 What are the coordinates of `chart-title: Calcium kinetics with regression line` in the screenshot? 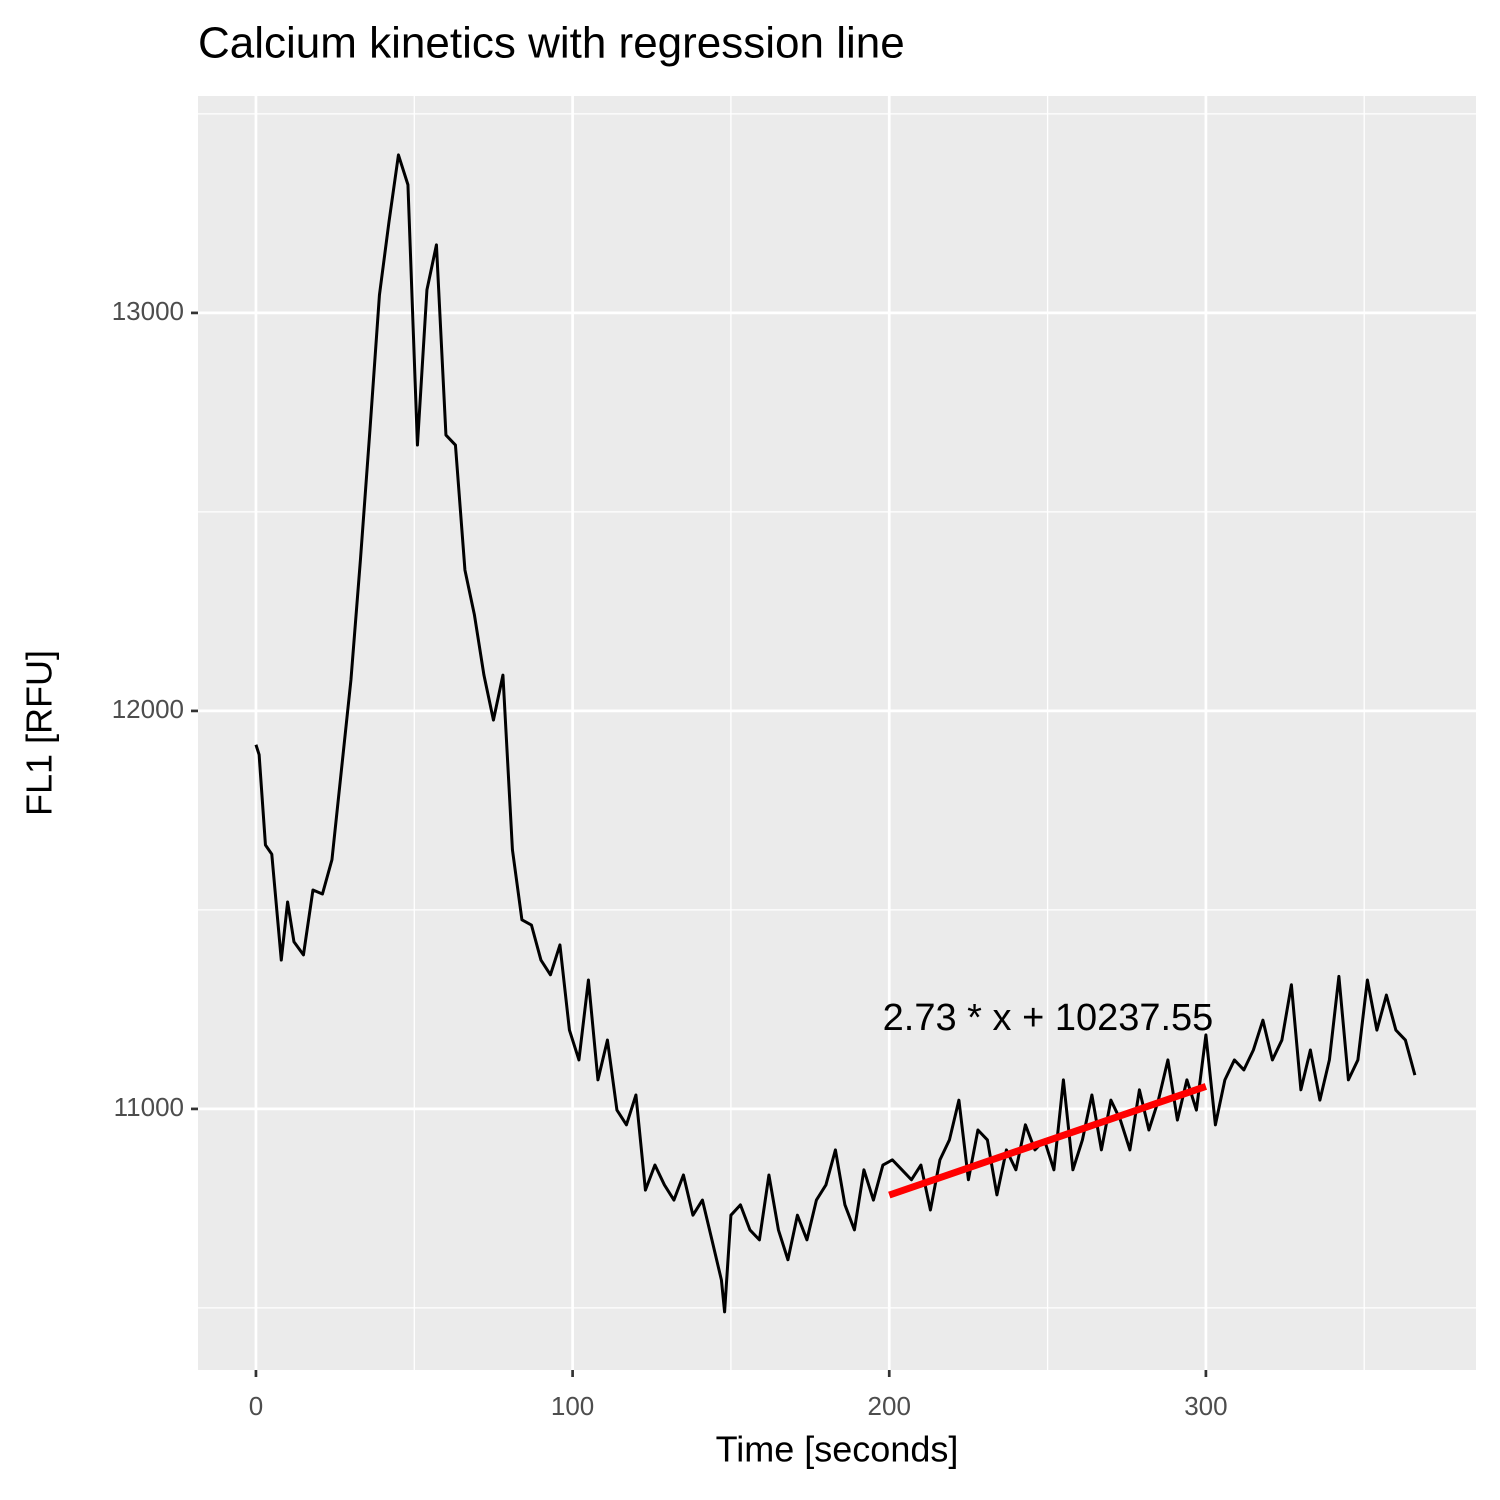 It's located at (551, 43).